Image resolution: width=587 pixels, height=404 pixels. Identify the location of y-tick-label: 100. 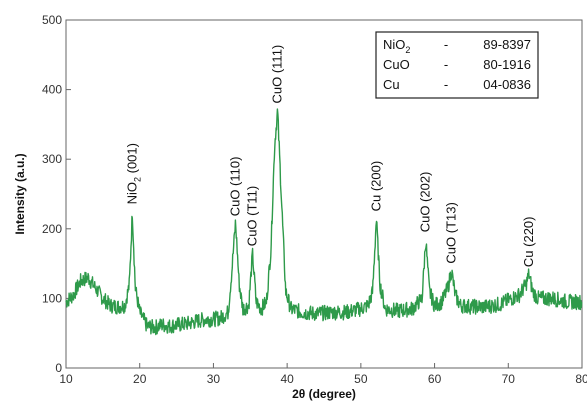
(52, 298).